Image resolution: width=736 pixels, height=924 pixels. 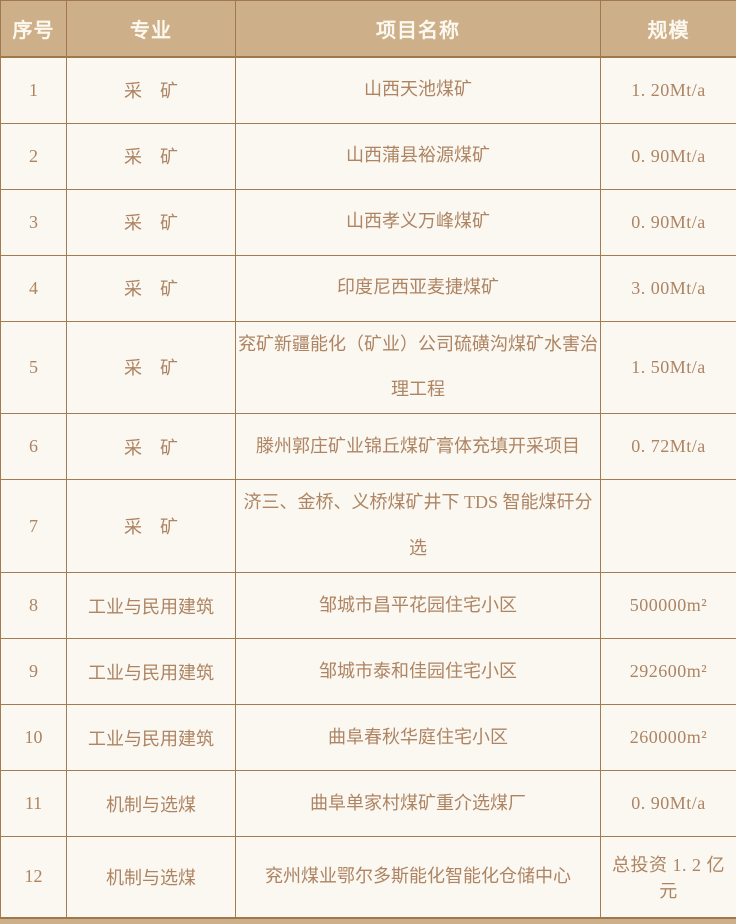 I want to click on row-no: 7, so click(x=34, y=526).